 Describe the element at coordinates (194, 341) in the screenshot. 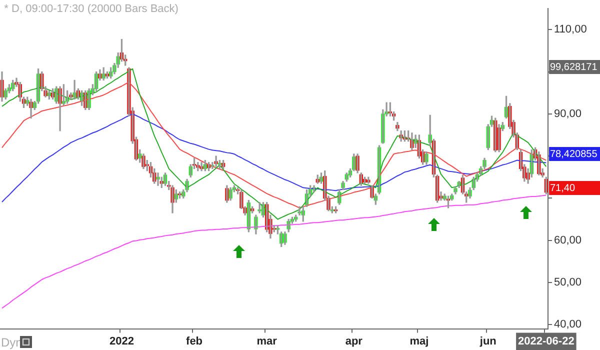

I see `x-tick-label: feb` at that location.